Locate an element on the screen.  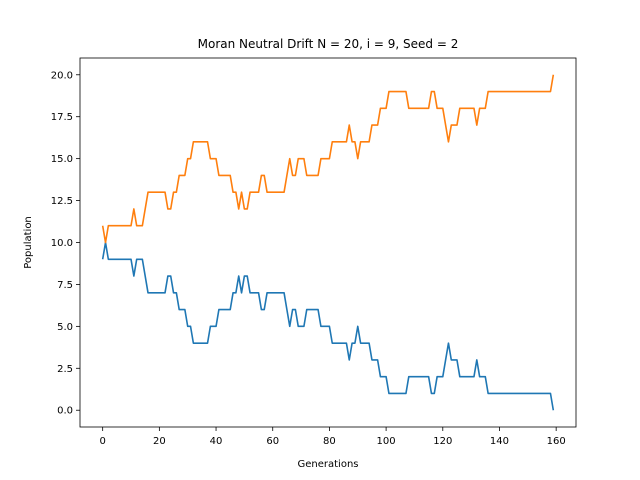
y-tick-label: 10.0 is located at coordinates (62, 243).